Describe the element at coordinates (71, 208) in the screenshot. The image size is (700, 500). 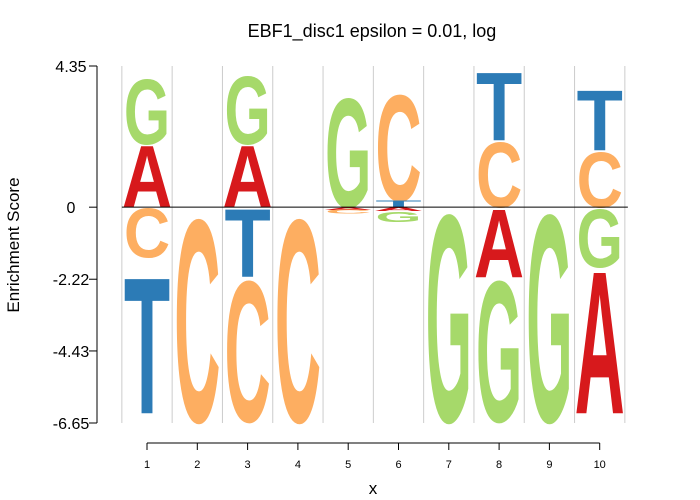
I see `y-tick-label: 0` at that location.